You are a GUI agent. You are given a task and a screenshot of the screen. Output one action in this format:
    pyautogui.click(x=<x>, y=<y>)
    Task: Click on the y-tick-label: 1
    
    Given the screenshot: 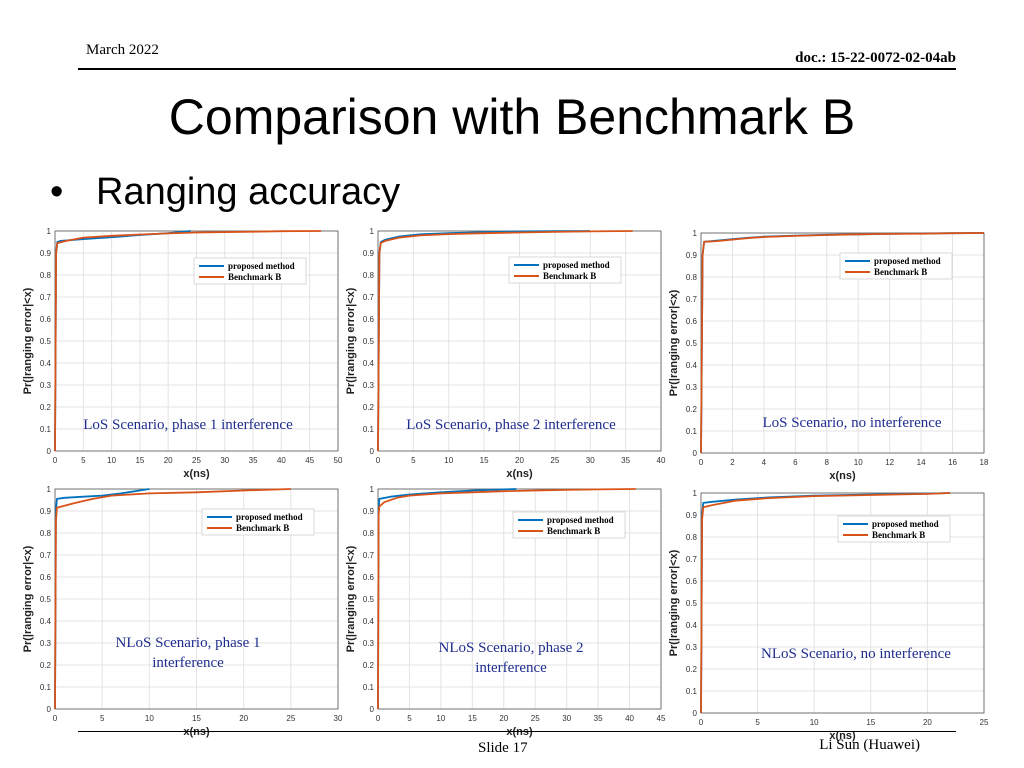 What is the action you would take?
    pyautogui.click(x=372, y=231)
    